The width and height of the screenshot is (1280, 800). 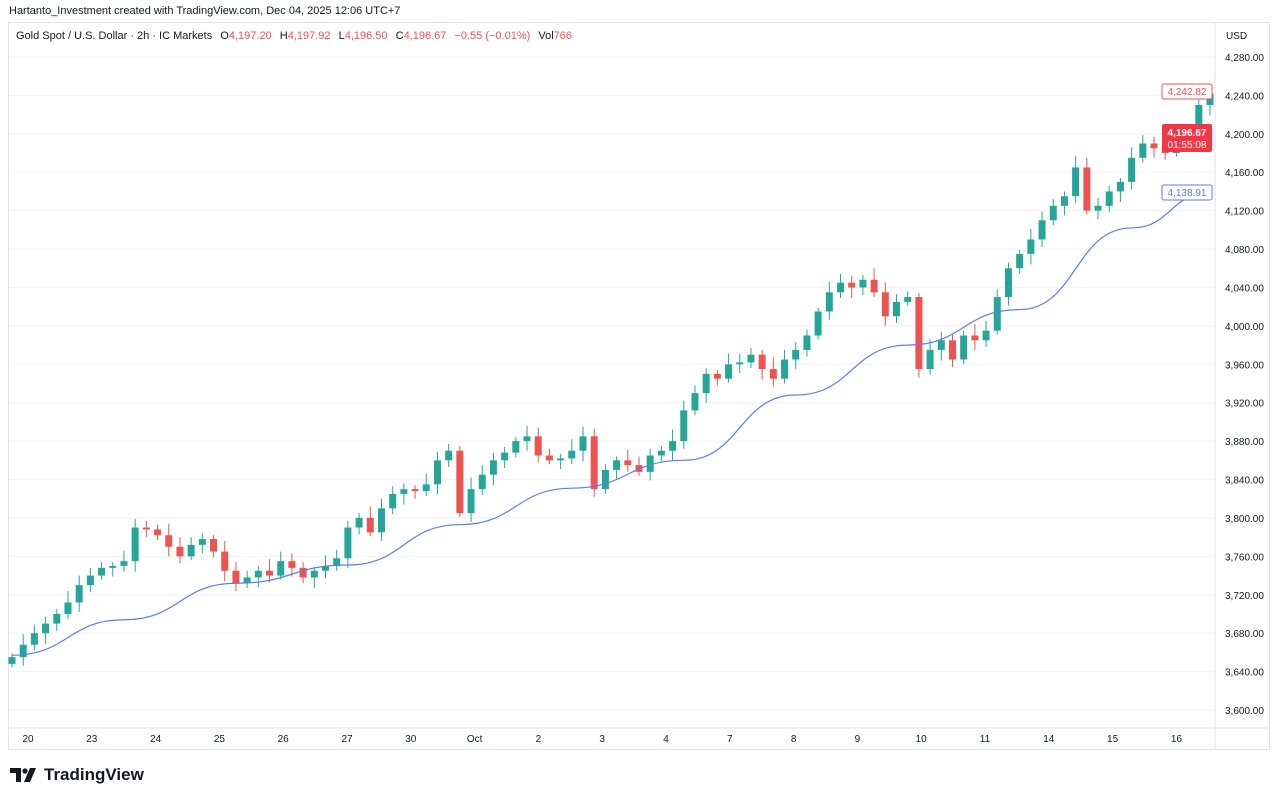 I want to click on time-tick: 25, so click(x=220, y=739).